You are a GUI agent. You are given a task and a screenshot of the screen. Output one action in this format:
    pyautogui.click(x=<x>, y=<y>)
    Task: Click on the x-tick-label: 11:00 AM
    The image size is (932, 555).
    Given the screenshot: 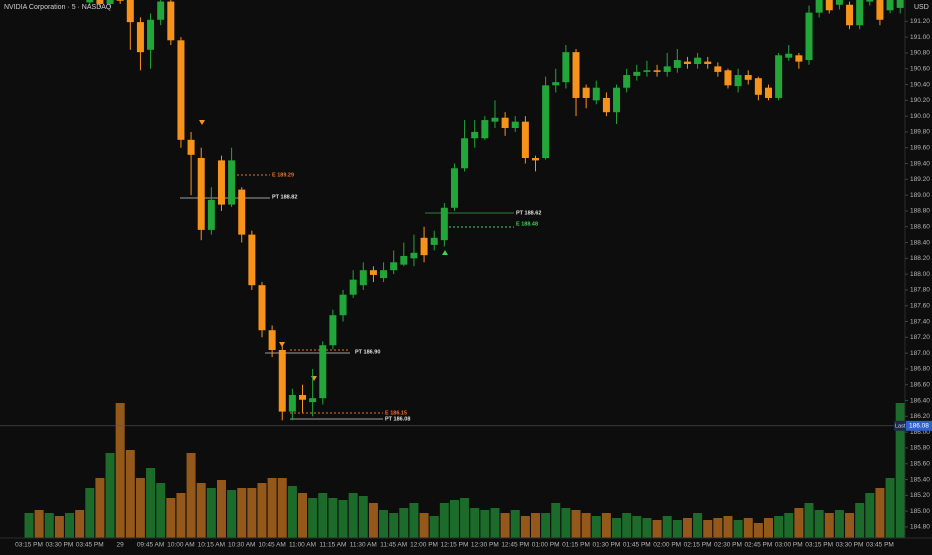 What is the action you would take?
    pyautogui.click(x=302, y=545)
    